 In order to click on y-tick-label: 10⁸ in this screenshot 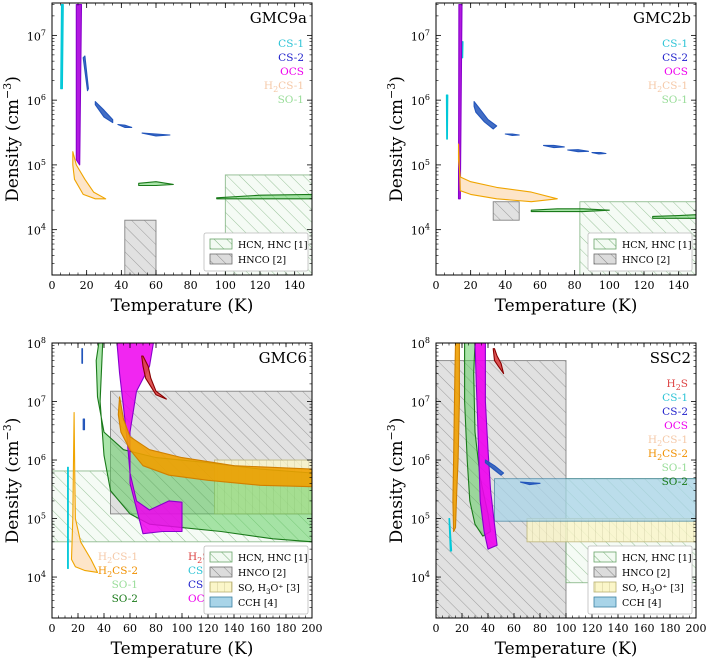, I will do `click(420, 343)`.